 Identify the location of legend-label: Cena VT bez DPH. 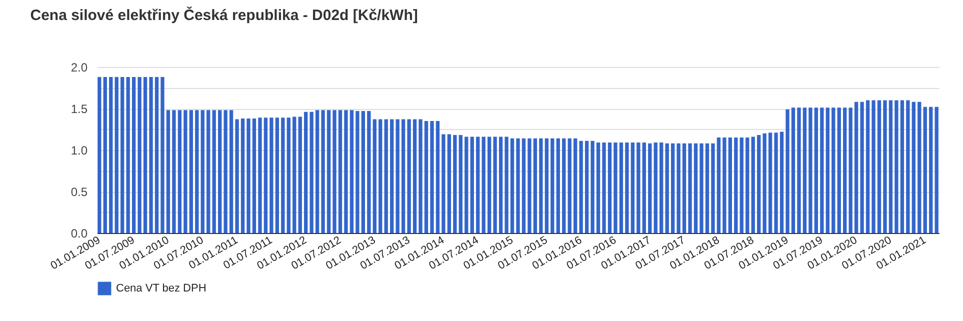
(161, 288).